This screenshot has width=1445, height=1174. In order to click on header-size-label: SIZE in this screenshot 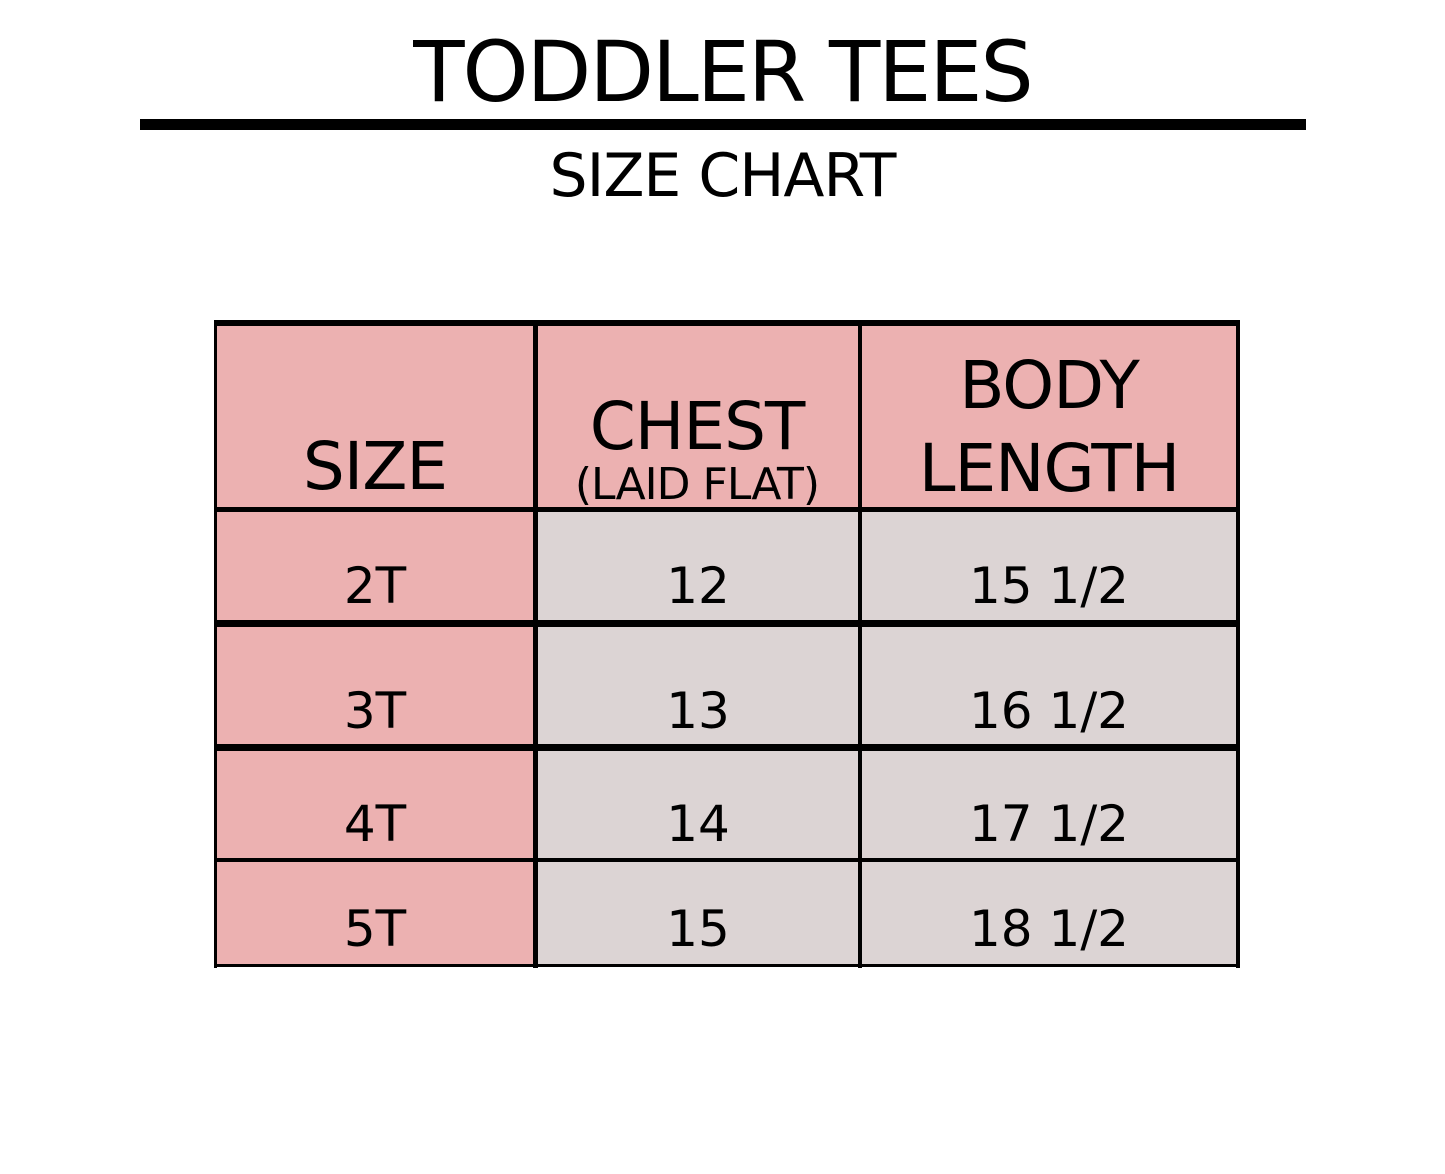, I will do `click(375, 466)`.